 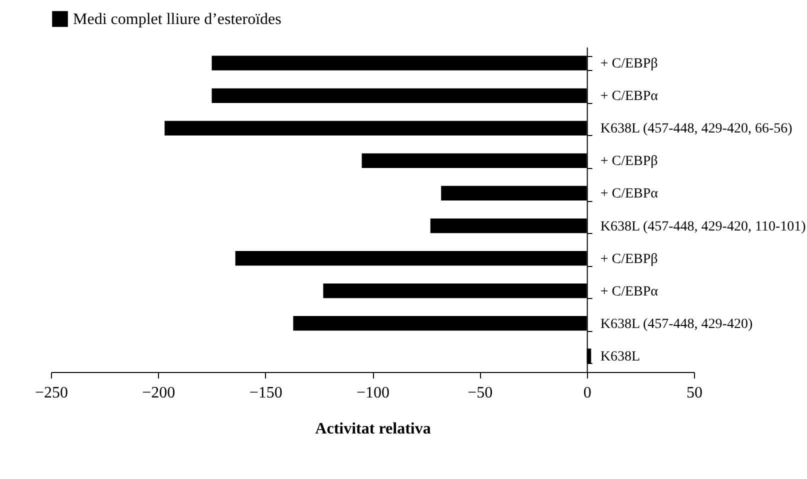 What do you see at coordinates (51, 393) in the screenshot?
I see `x-tick-label: −250` at bounding box center [51, 393].